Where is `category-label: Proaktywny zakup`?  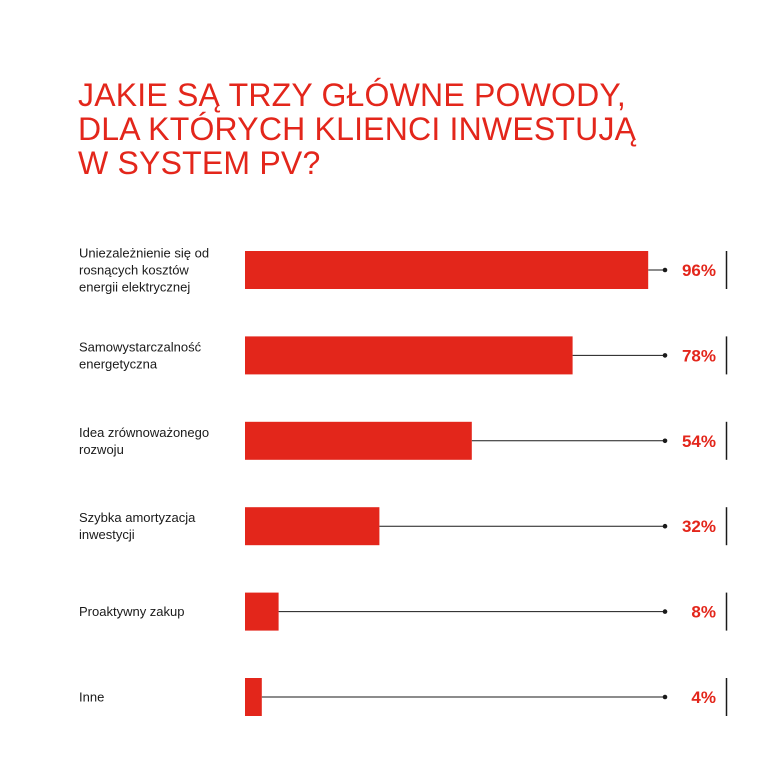 category-label: Proaktywny zakup is located at coordinates (132, 611).